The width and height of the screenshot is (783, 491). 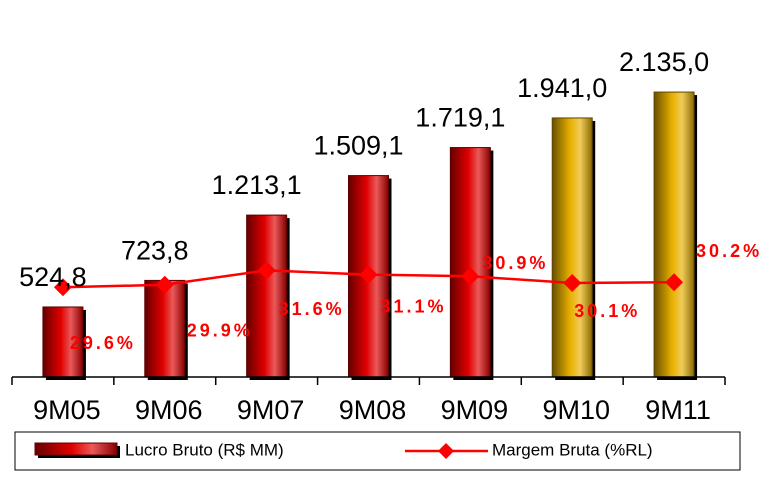 What do you see at coordinates (53, 277) in the screenshot?
I see `bar-value-label: 524,8` at bounding box center [53, 277].